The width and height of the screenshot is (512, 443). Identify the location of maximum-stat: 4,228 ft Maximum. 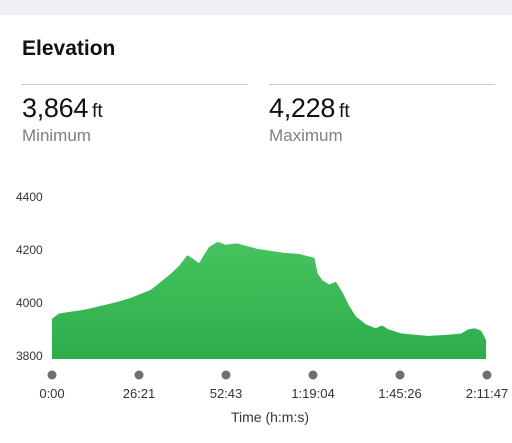
(382, 115).